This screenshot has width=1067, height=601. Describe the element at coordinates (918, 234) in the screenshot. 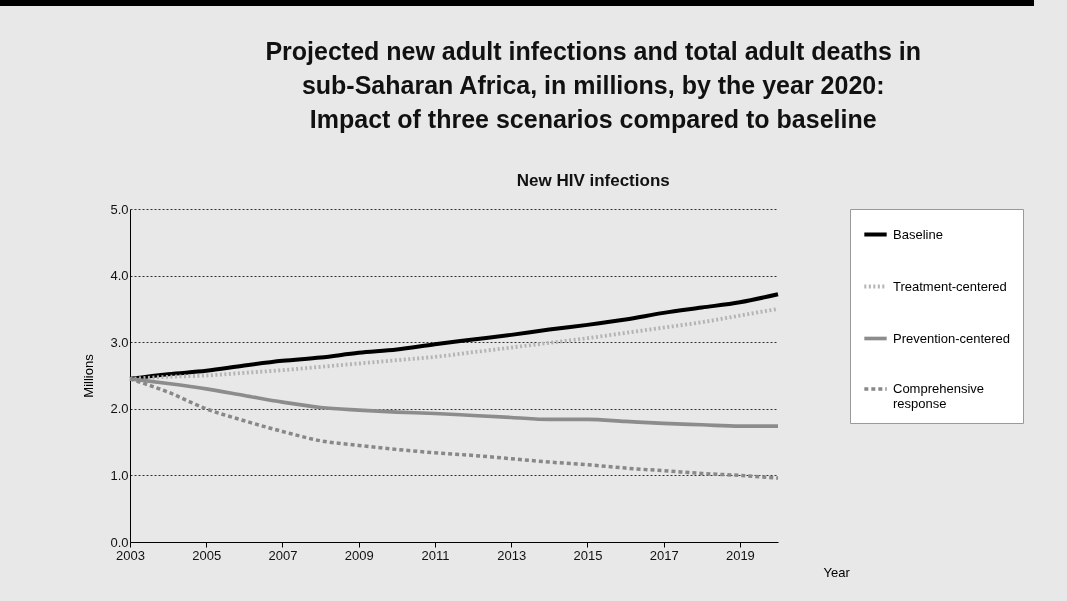

I see `legend-label: Baseline` at that location.